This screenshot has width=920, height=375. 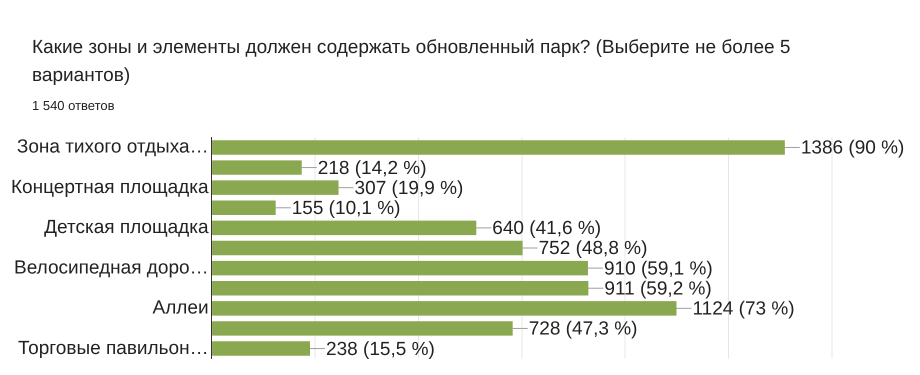 What do you see at coordinates (583, 329) in the screenshot?
I see `data-label: 728 (47,3 %)` at bounding box center [583, 329].